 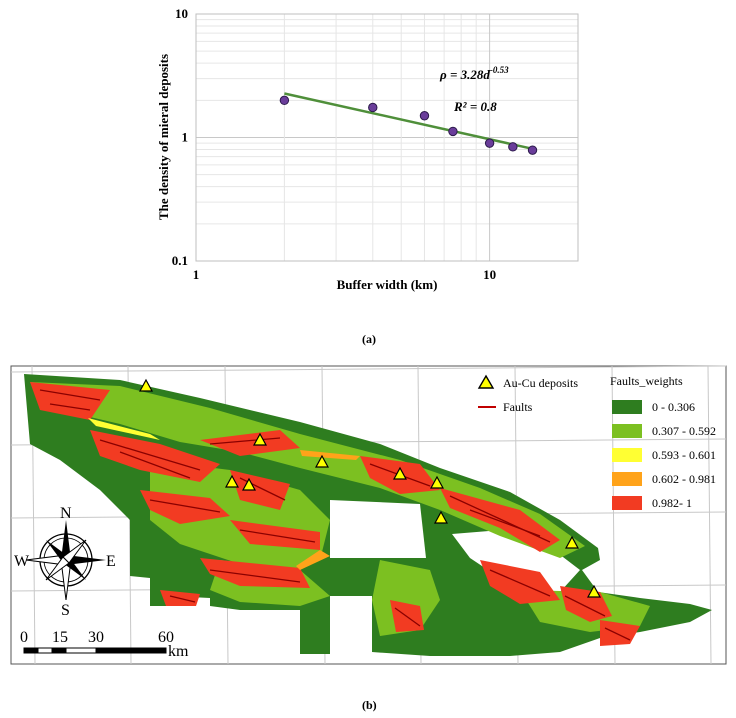 I want to click on y-axis-label: The density of mieral deposits, so click(x=163, y=137).